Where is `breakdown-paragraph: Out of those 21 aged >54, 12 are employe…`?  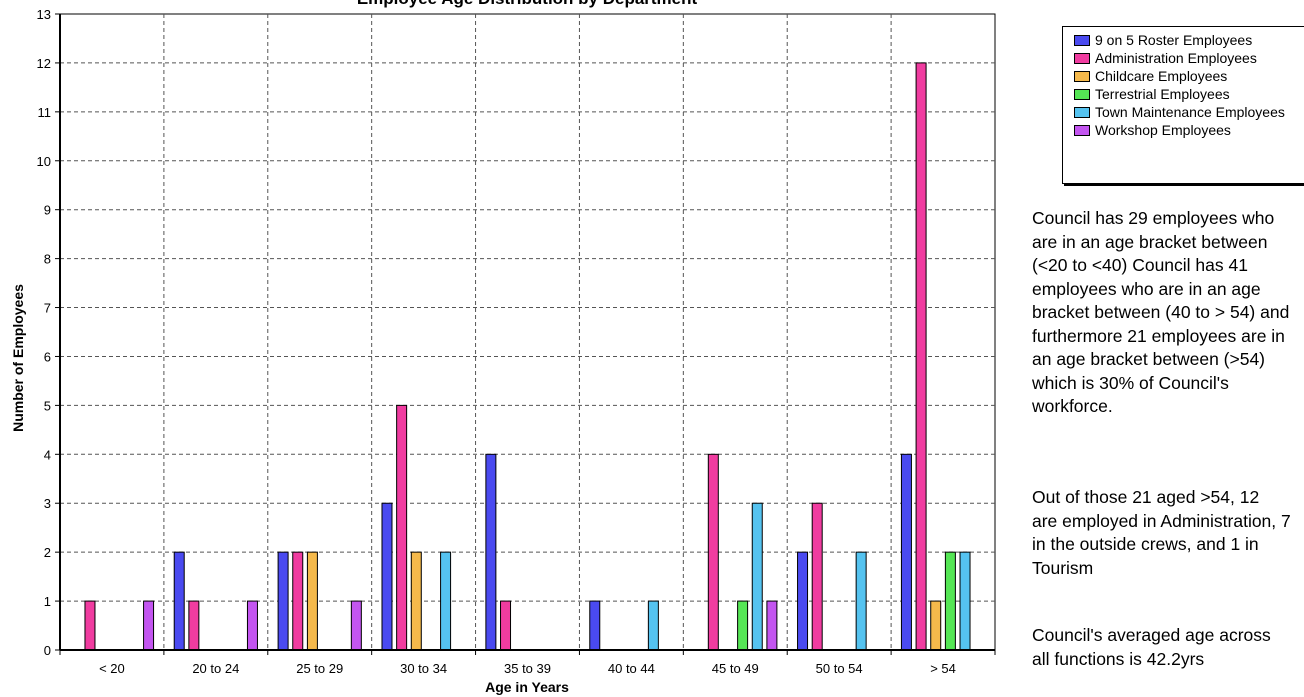 breakdown-paragraph: Out of those 21 aged >54, 12 are employe… is located at coordinates (1168, 533).